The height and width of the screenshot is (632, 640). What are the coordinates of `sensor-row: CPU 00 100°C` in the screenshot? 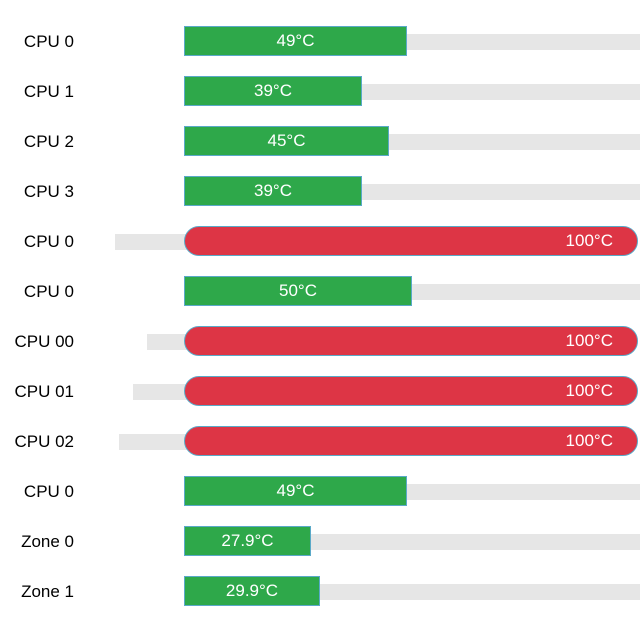 It's located at (320, 342).